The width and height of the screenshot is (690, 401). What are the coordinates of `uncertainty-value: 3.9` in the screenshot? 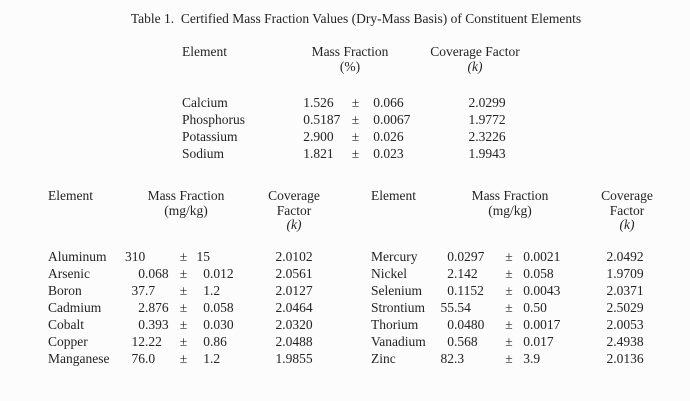 It's located at (532, 358).